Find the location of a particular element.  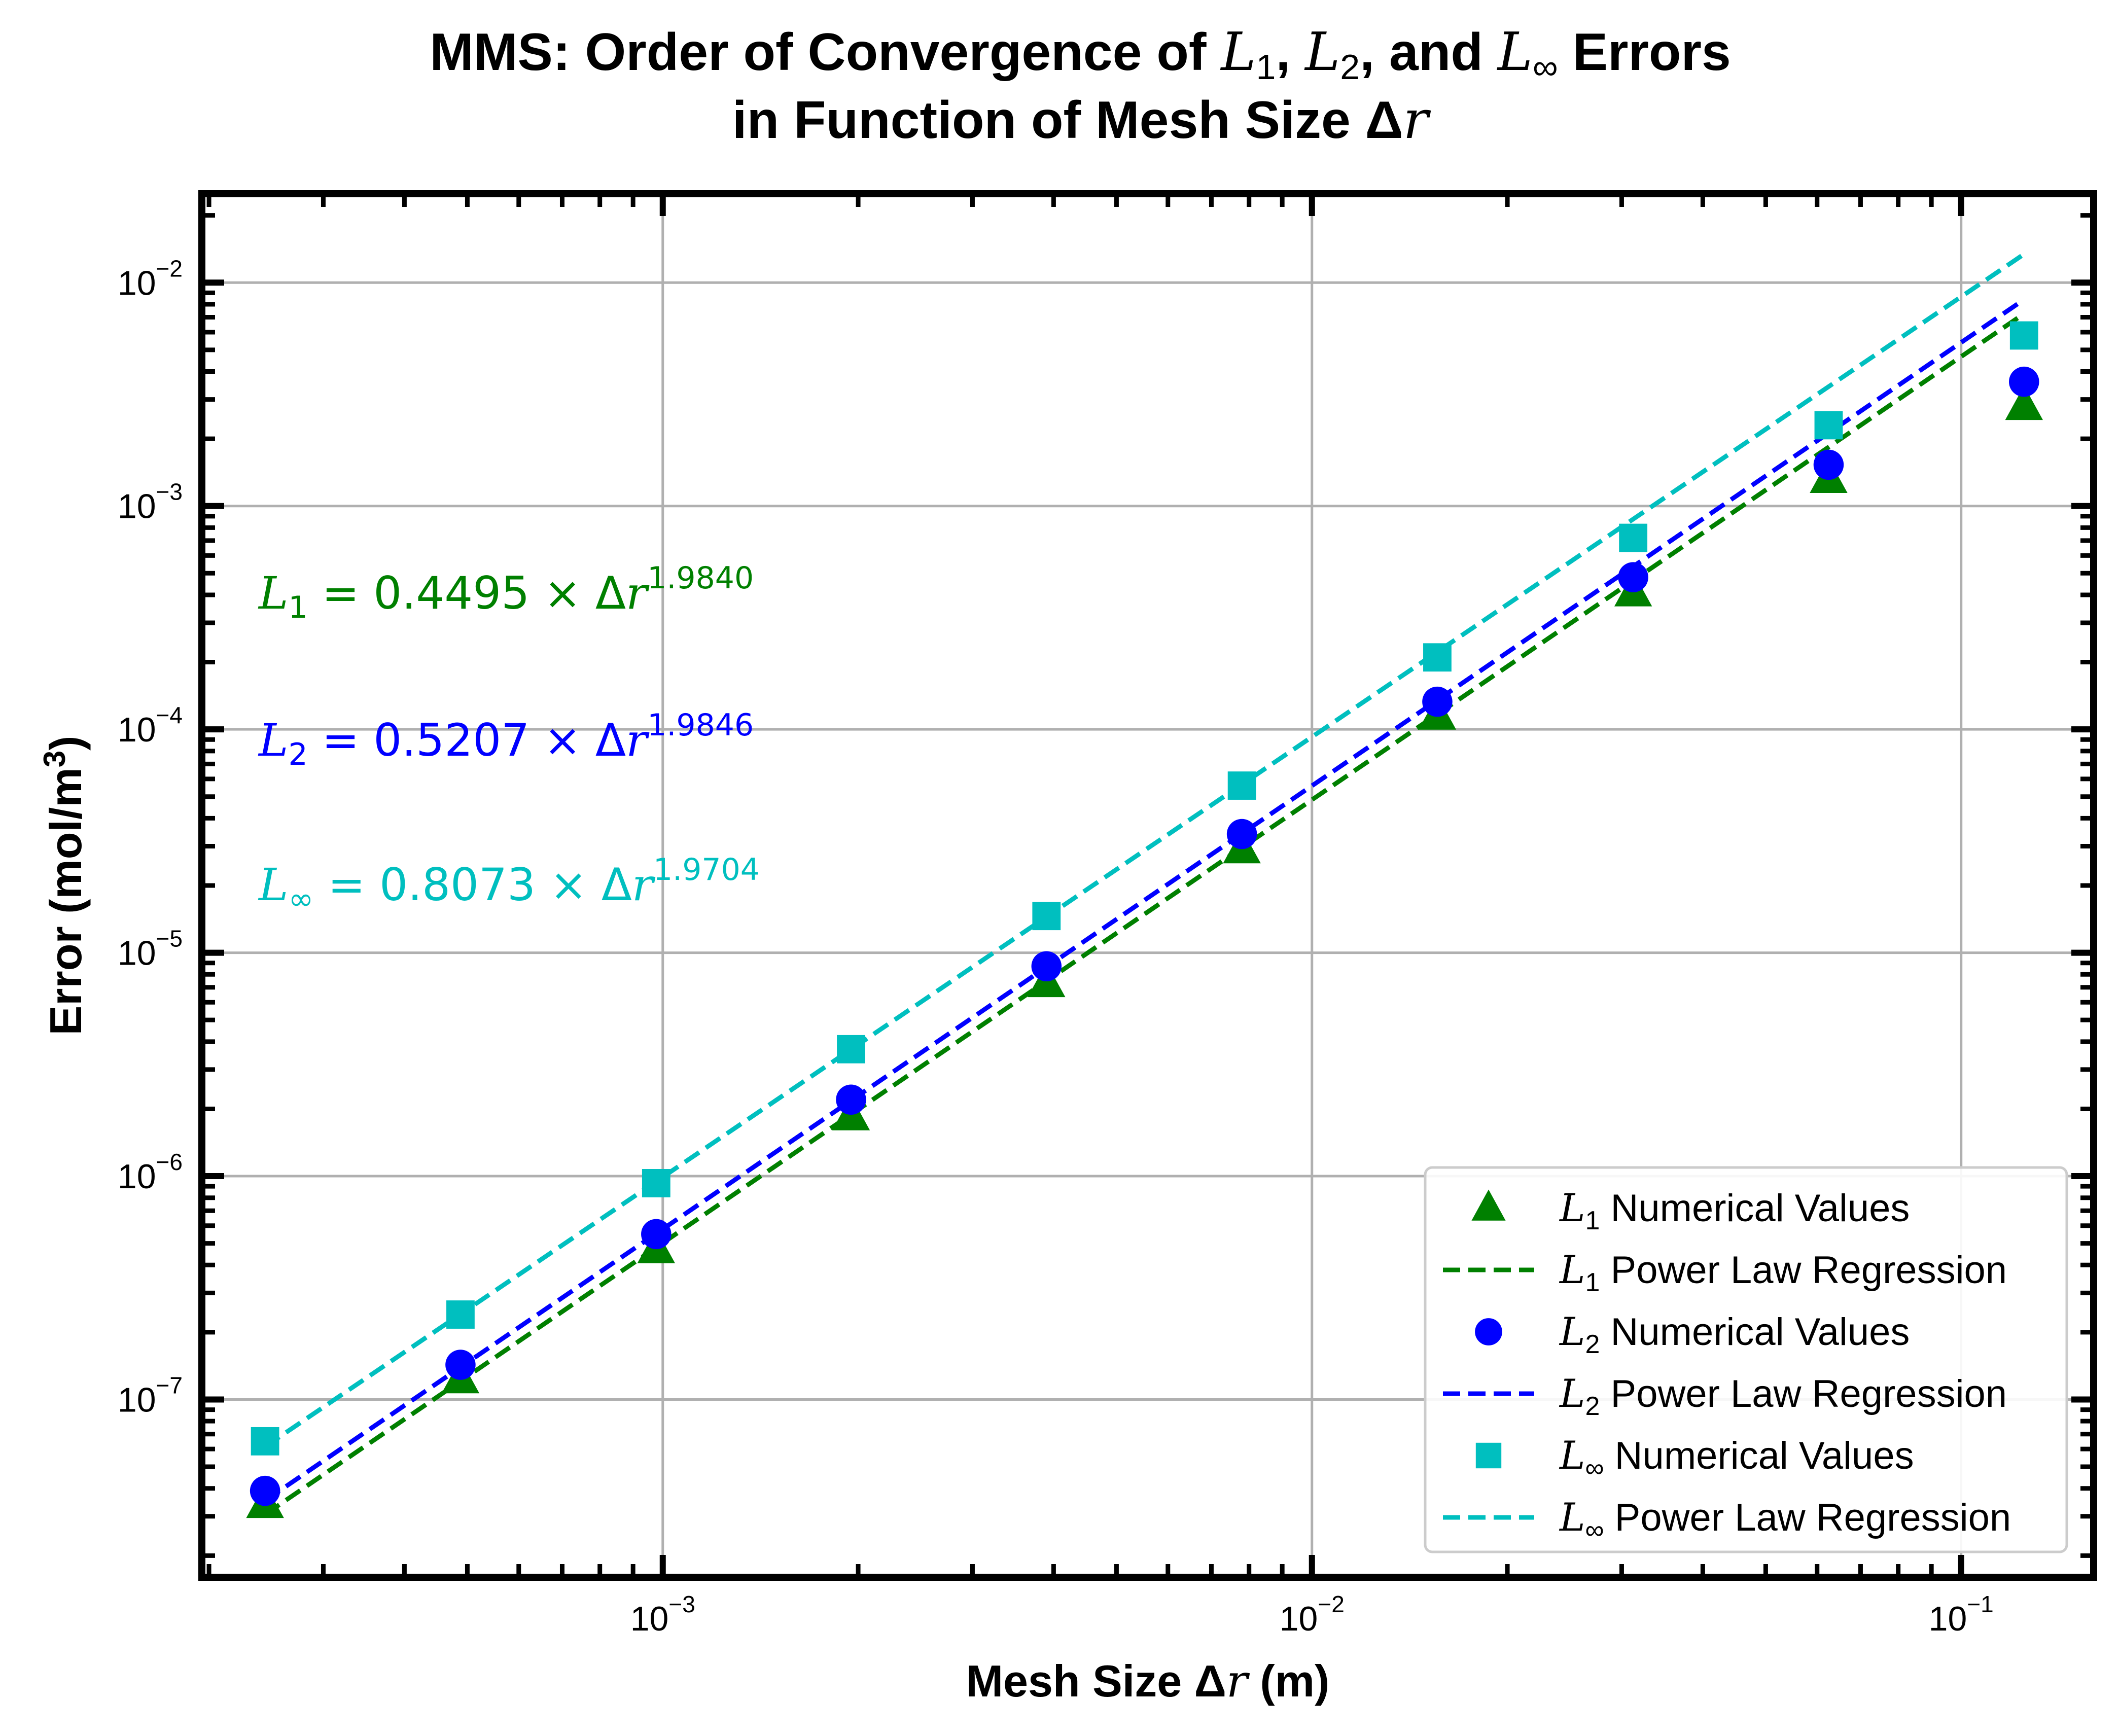

y-tick-label: 10⁻³ is located at coordinates (150, 502).